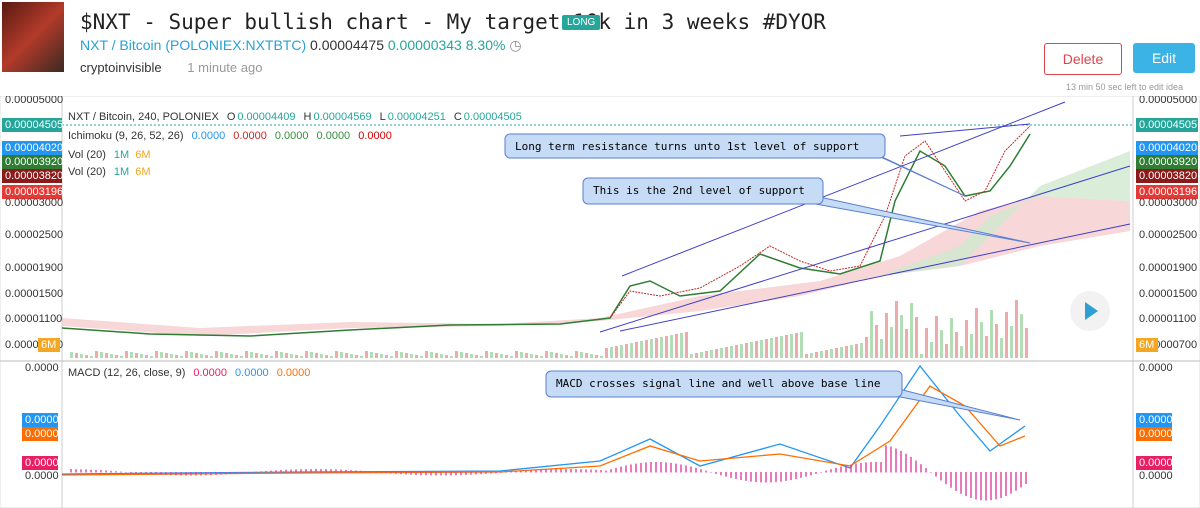 The image size is (1200, 508). What do you see at coordinates (121, 67) in the screenshot?
I see `author: cryptoinvisible` at bounding box center [121, 67].